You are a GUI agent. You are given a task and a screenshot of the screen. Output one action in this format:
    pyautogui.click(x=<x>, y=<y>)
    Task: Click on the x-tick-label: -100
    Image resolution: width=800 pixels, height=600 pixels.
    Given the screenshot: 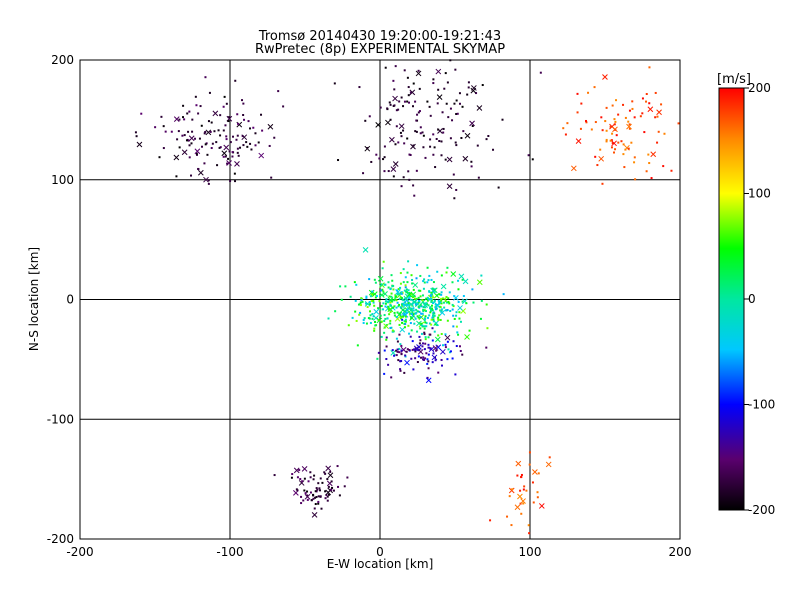 What is the action you would take?
    pyautogui.click(x=229, y=552)
    